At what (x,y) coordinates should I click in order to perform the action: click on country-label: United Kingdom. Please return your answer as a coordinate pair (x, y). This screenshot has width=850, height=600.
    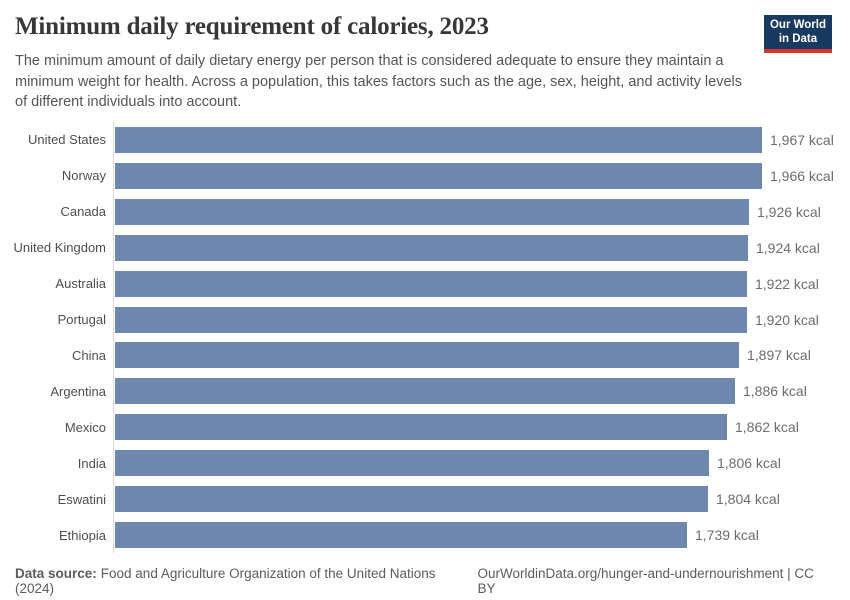
    Looking at the image, I should click on (60, 248).